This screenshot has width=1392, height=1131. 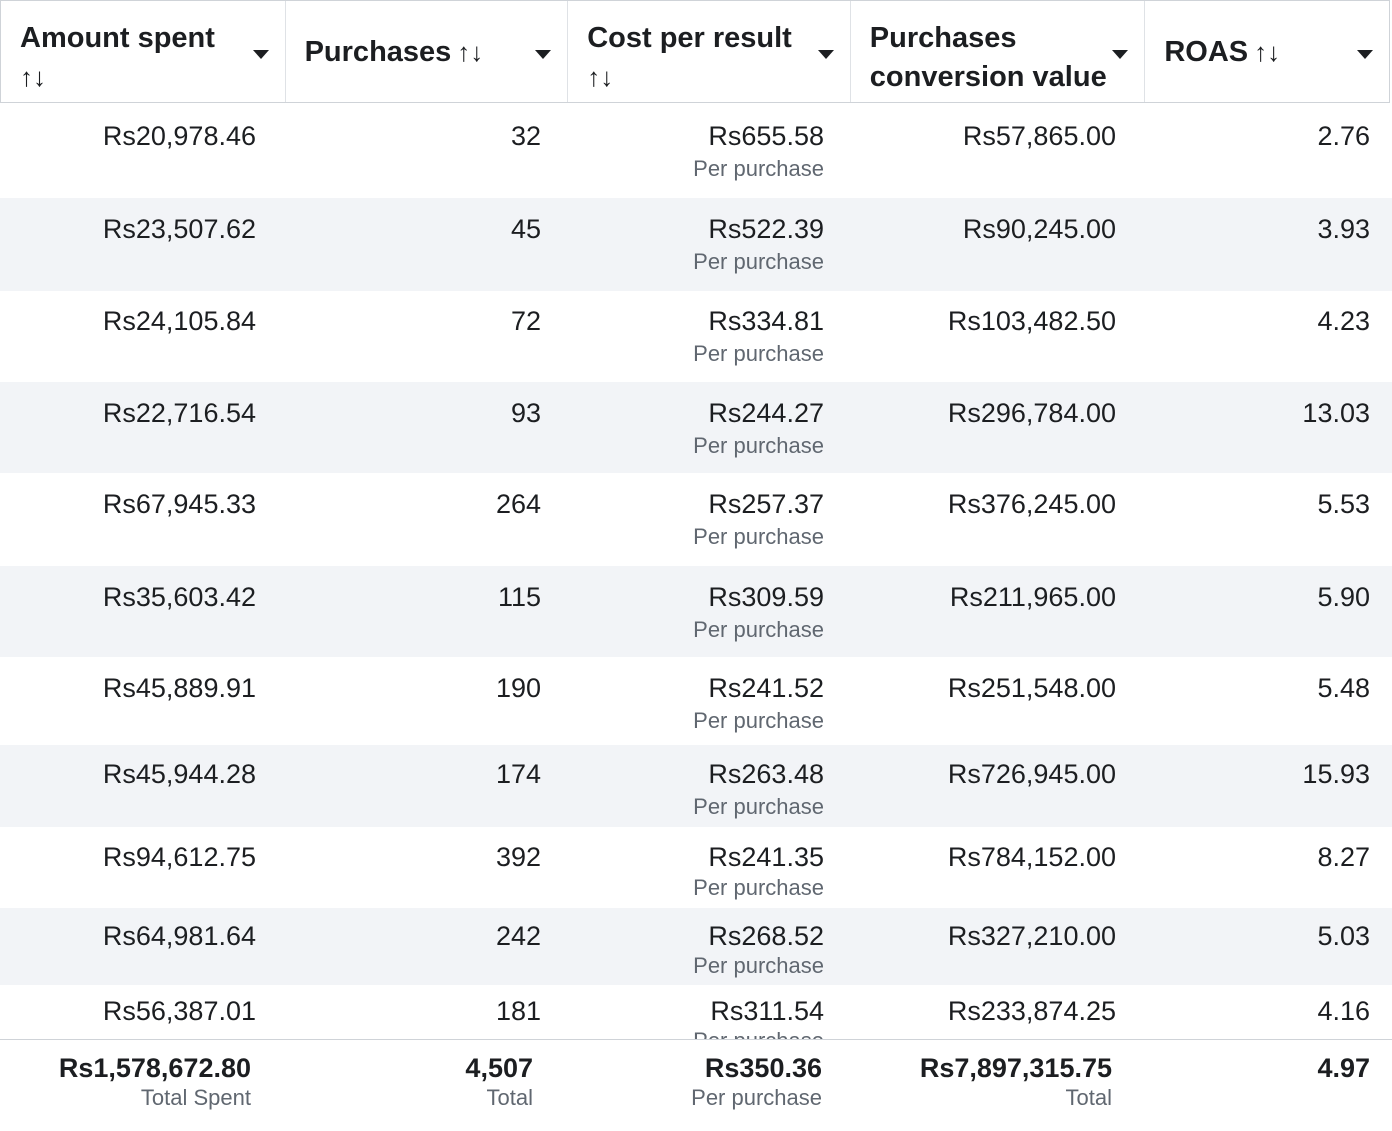 I want to click on column-header-cost-per-result: Cost per result ↑↓, so click(x=709, y=51).